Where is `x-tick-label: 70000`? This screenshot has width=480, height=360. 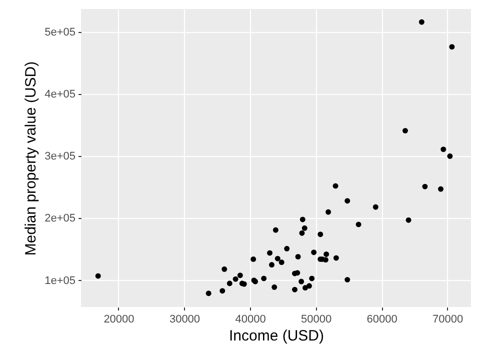
x-tick-label: 70000 is located at coordinates (448, 320).